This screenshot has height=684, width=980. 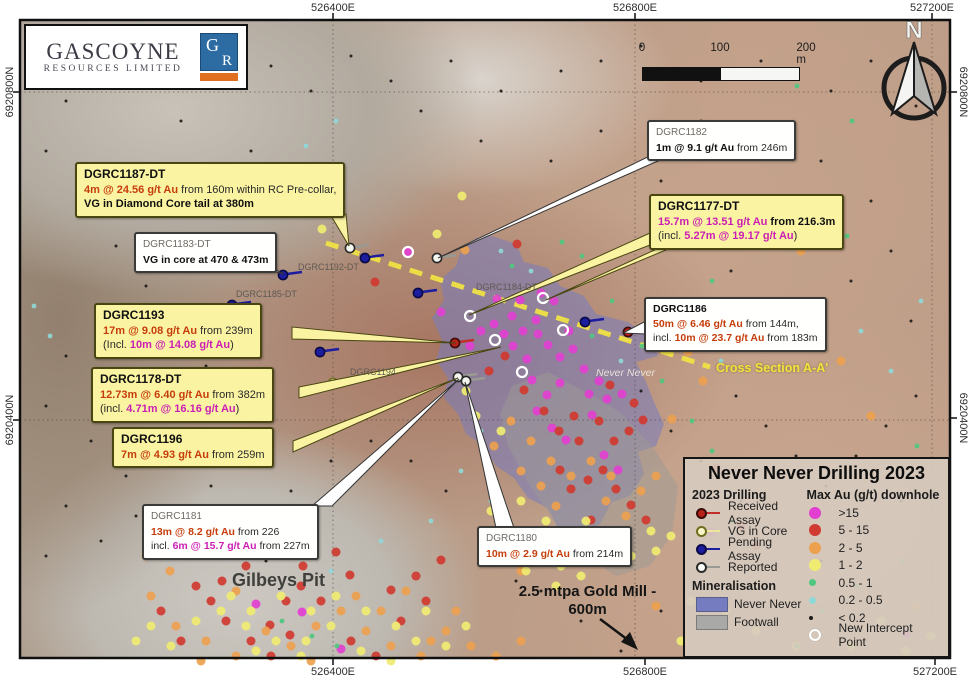 I want to click on callout-text: from 246m, so click(x=761, y=147).